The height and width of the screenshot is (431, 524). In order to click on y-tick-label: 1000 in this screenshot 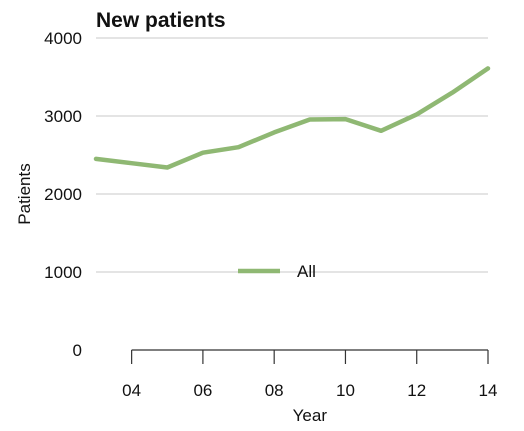, I will do `click(63, 272)`.